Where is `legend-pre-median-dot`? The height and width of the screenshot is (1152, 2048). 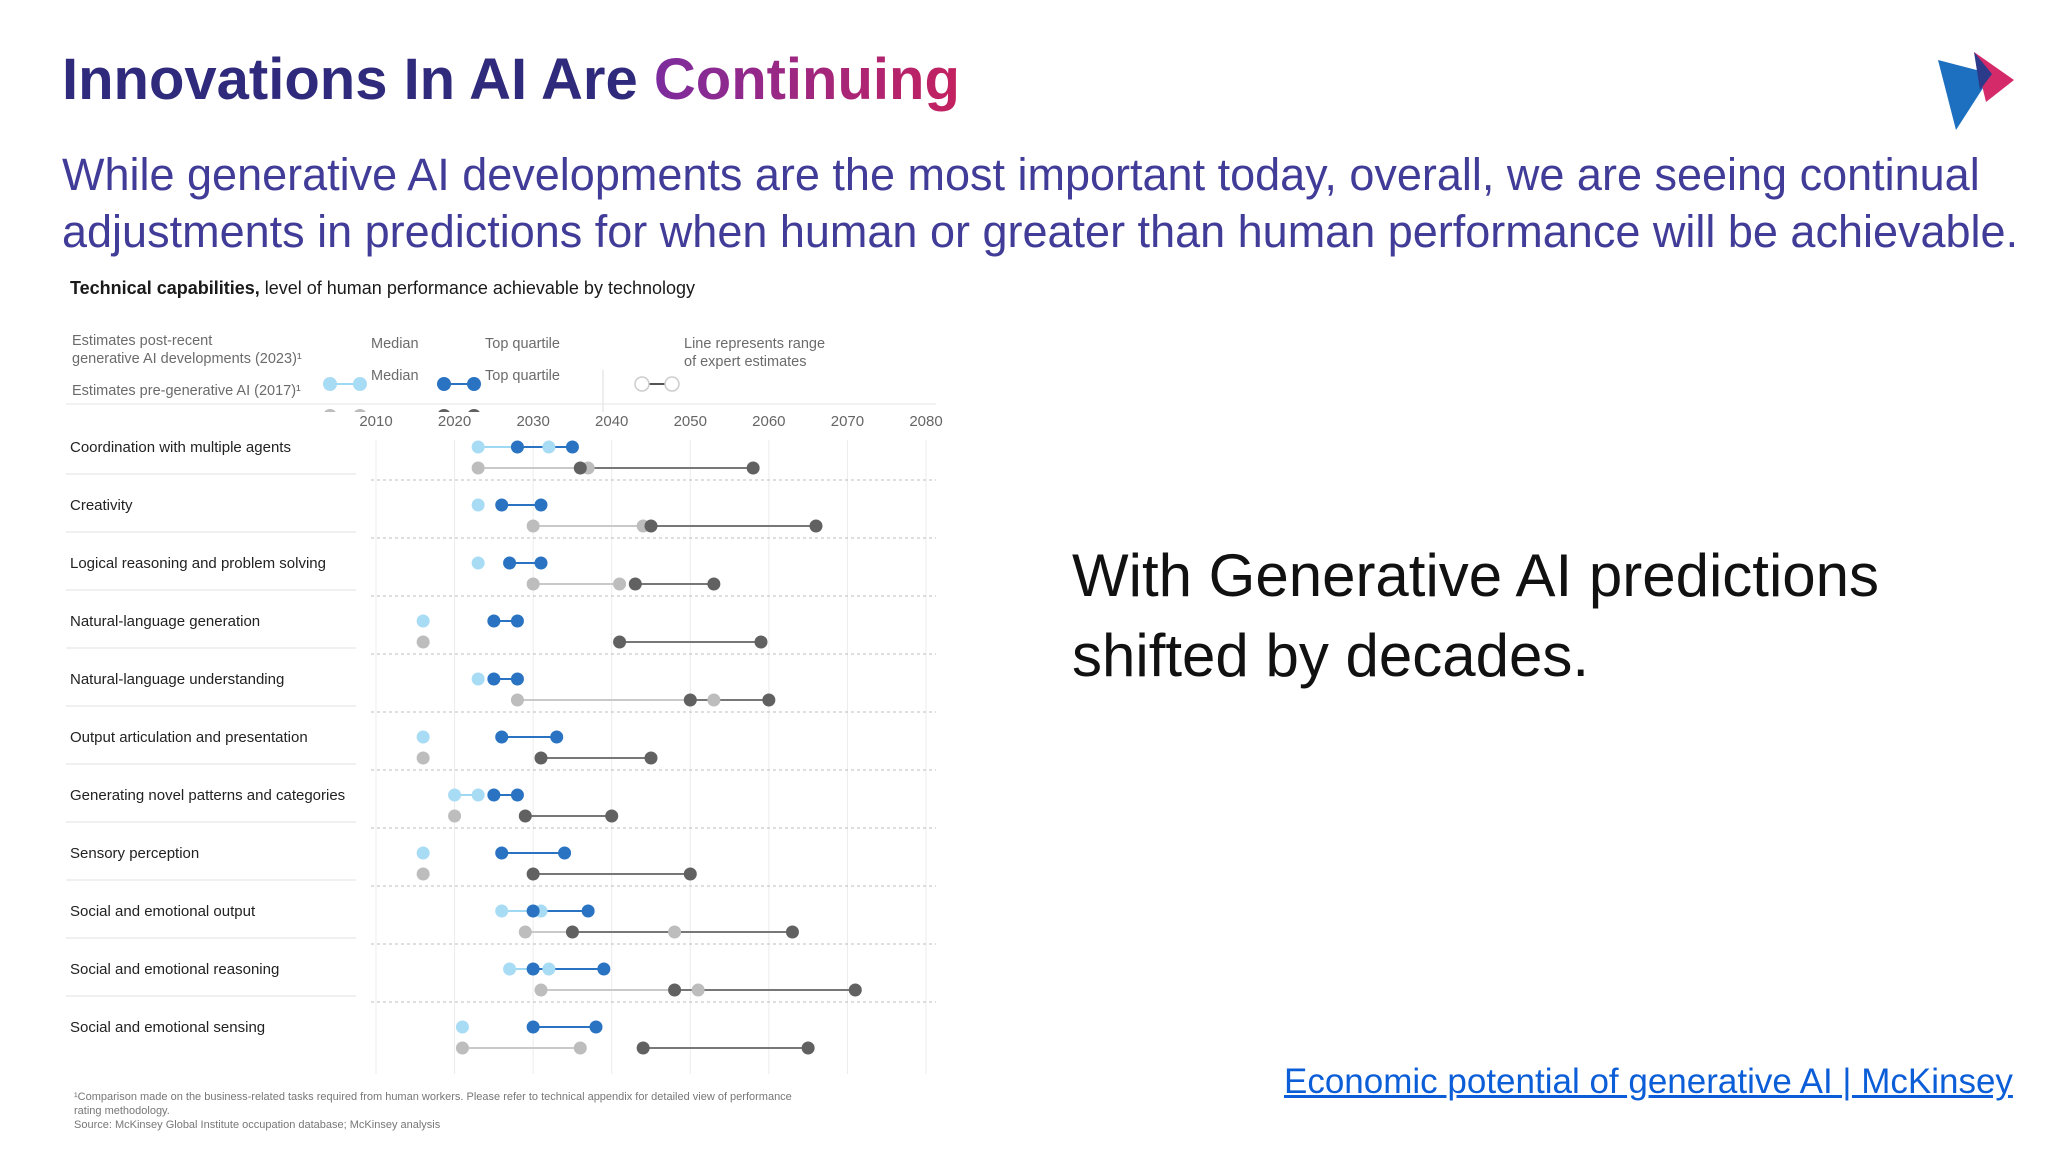 legend-pre-median-dot is located at coordinates (330, 410).